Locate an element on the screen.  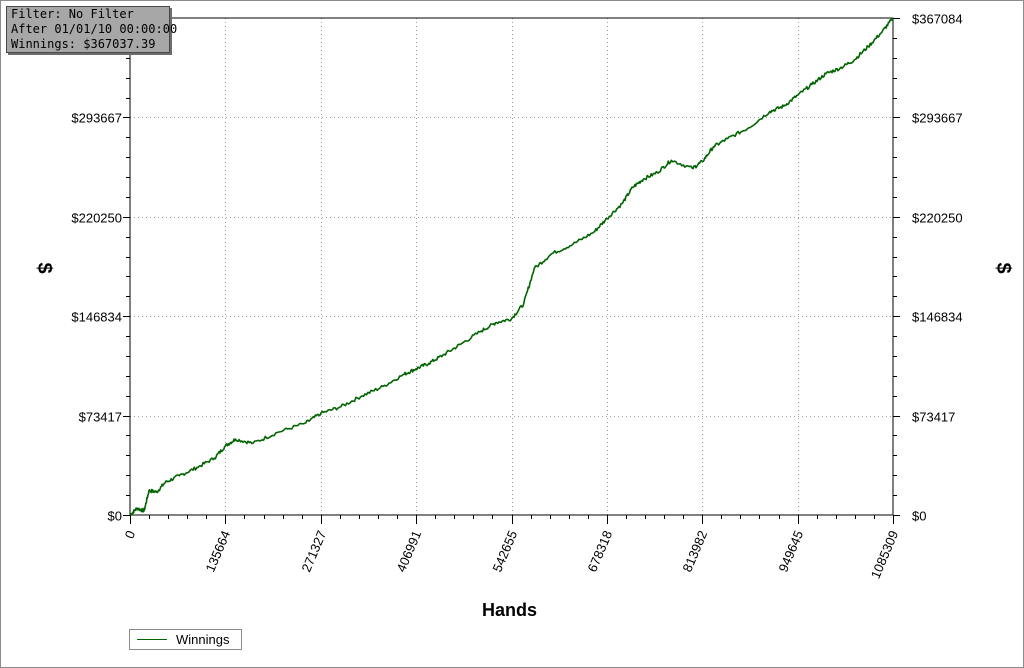
y-tick-label-left: $146834 is located at coordinates (96, 317).